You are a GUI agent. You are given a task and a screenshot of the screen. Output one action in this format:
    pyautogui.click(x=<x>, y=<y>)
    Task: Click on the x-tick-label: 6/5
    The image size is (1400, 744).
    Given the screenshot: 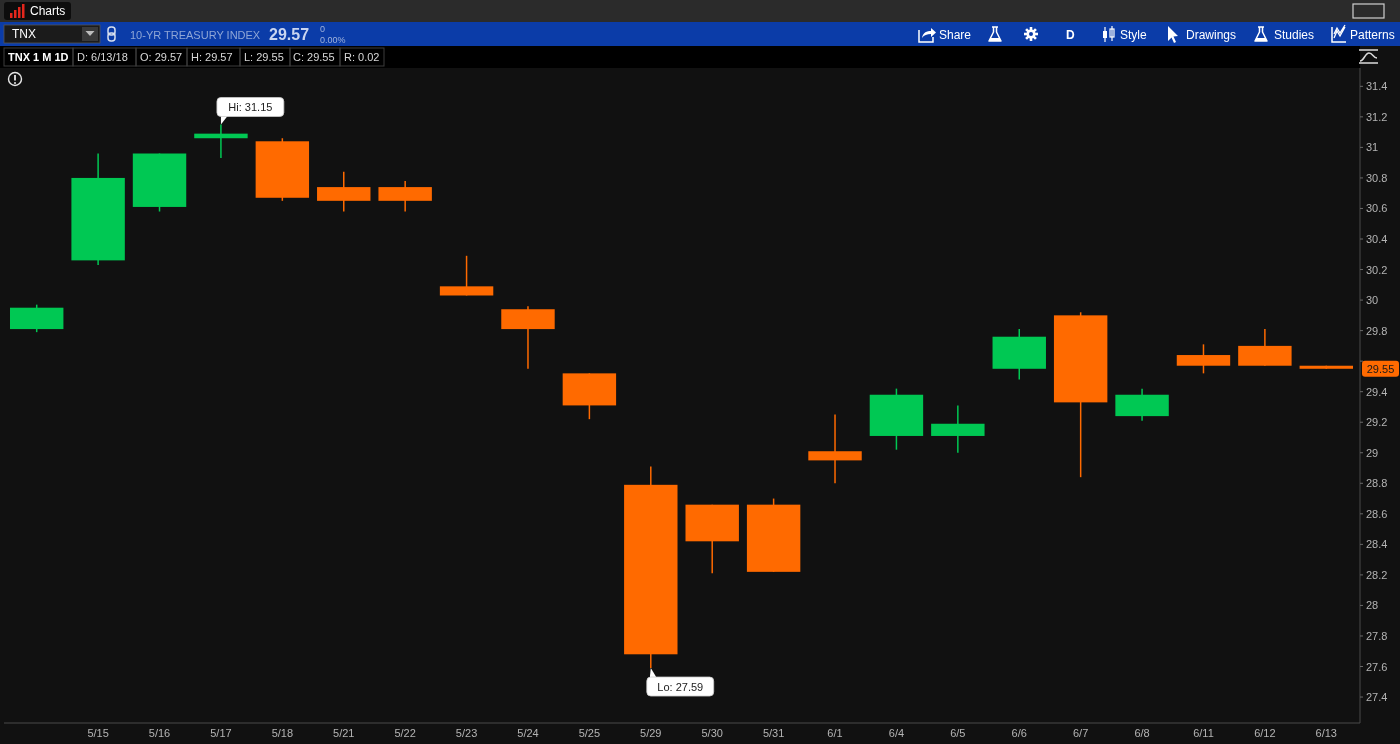 What is the action you would take?
    pyautogui.click(x=958, y=733)
    